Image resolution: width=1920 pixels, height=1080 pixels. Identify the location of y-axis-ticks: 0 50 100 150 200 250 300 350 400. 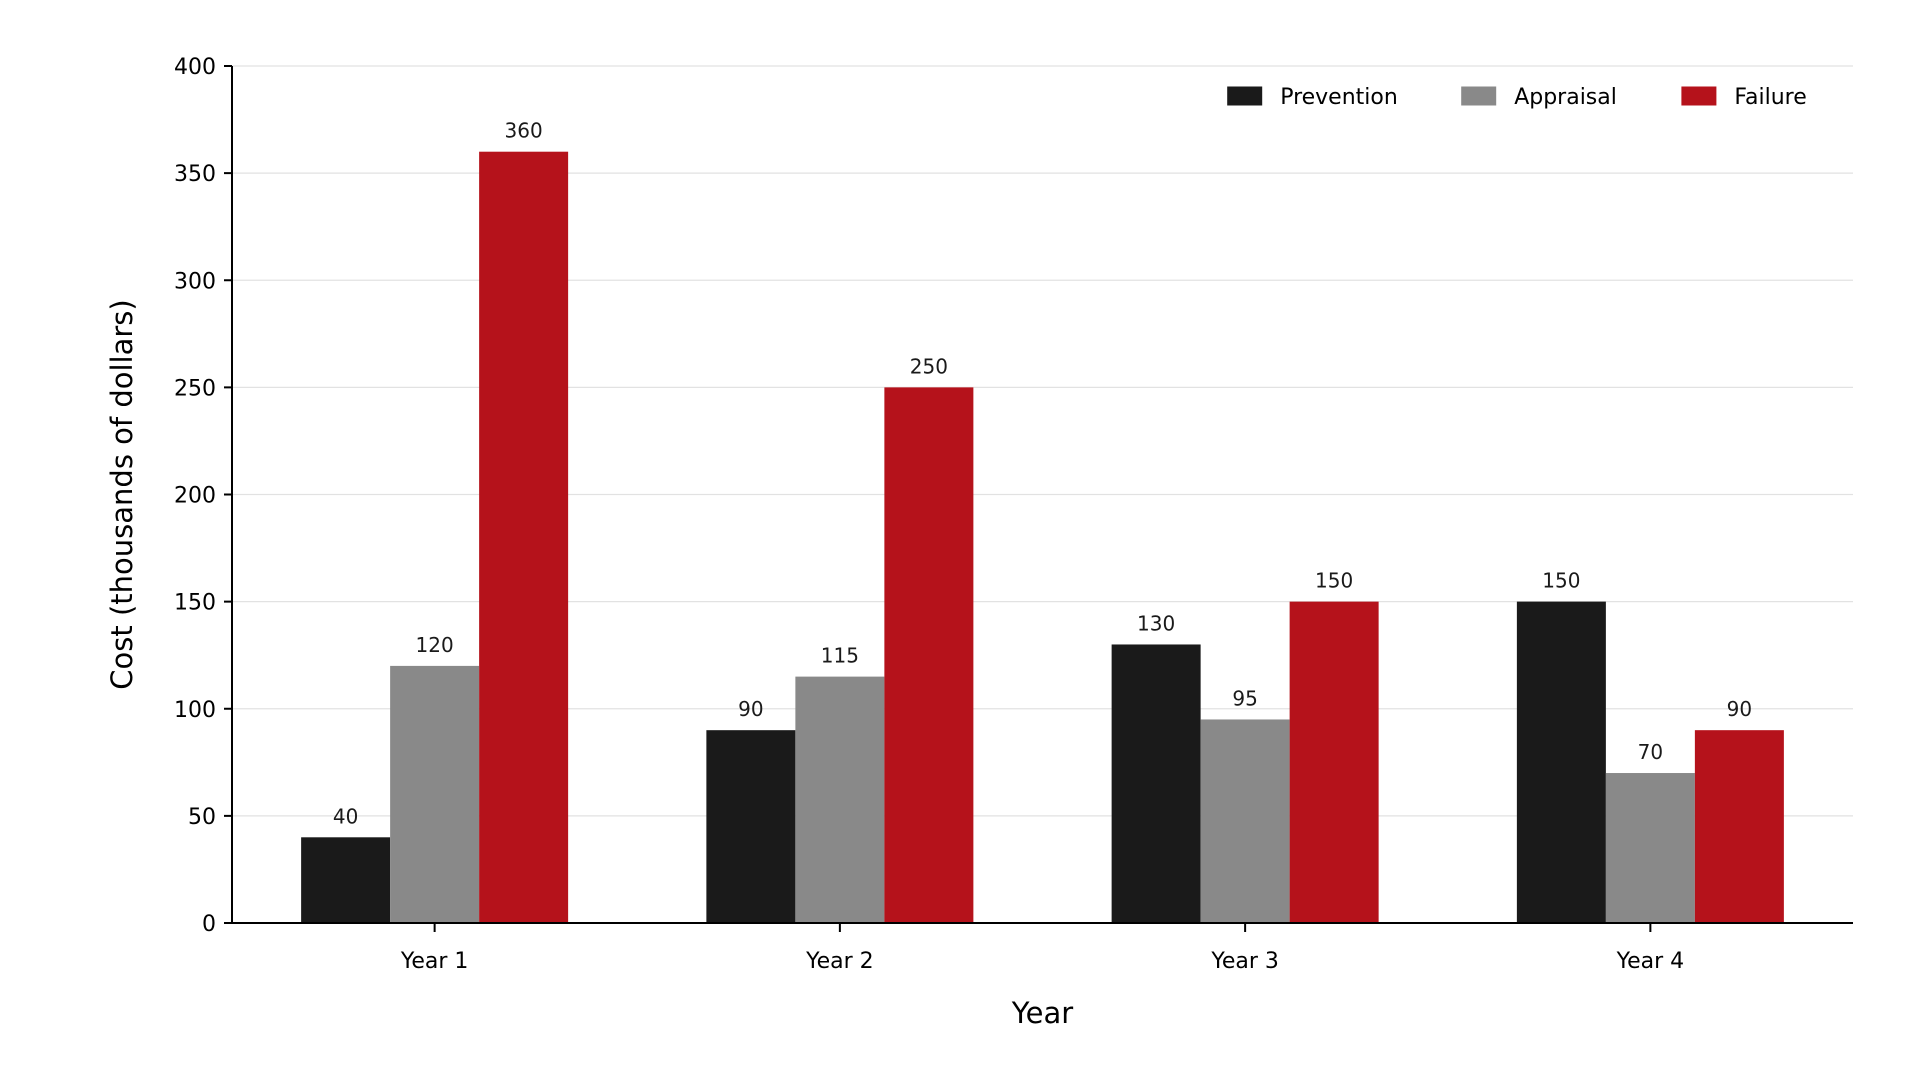
(203, 496).